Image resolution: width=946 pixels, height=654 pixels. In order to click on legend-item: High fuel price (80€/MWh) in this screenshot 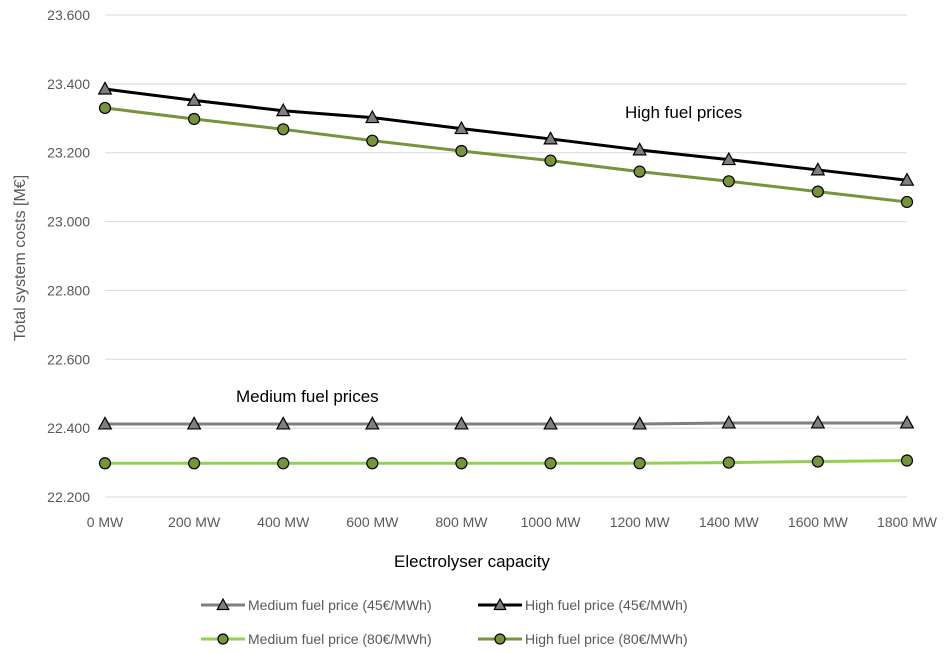, I will do `click(583, 639)`.